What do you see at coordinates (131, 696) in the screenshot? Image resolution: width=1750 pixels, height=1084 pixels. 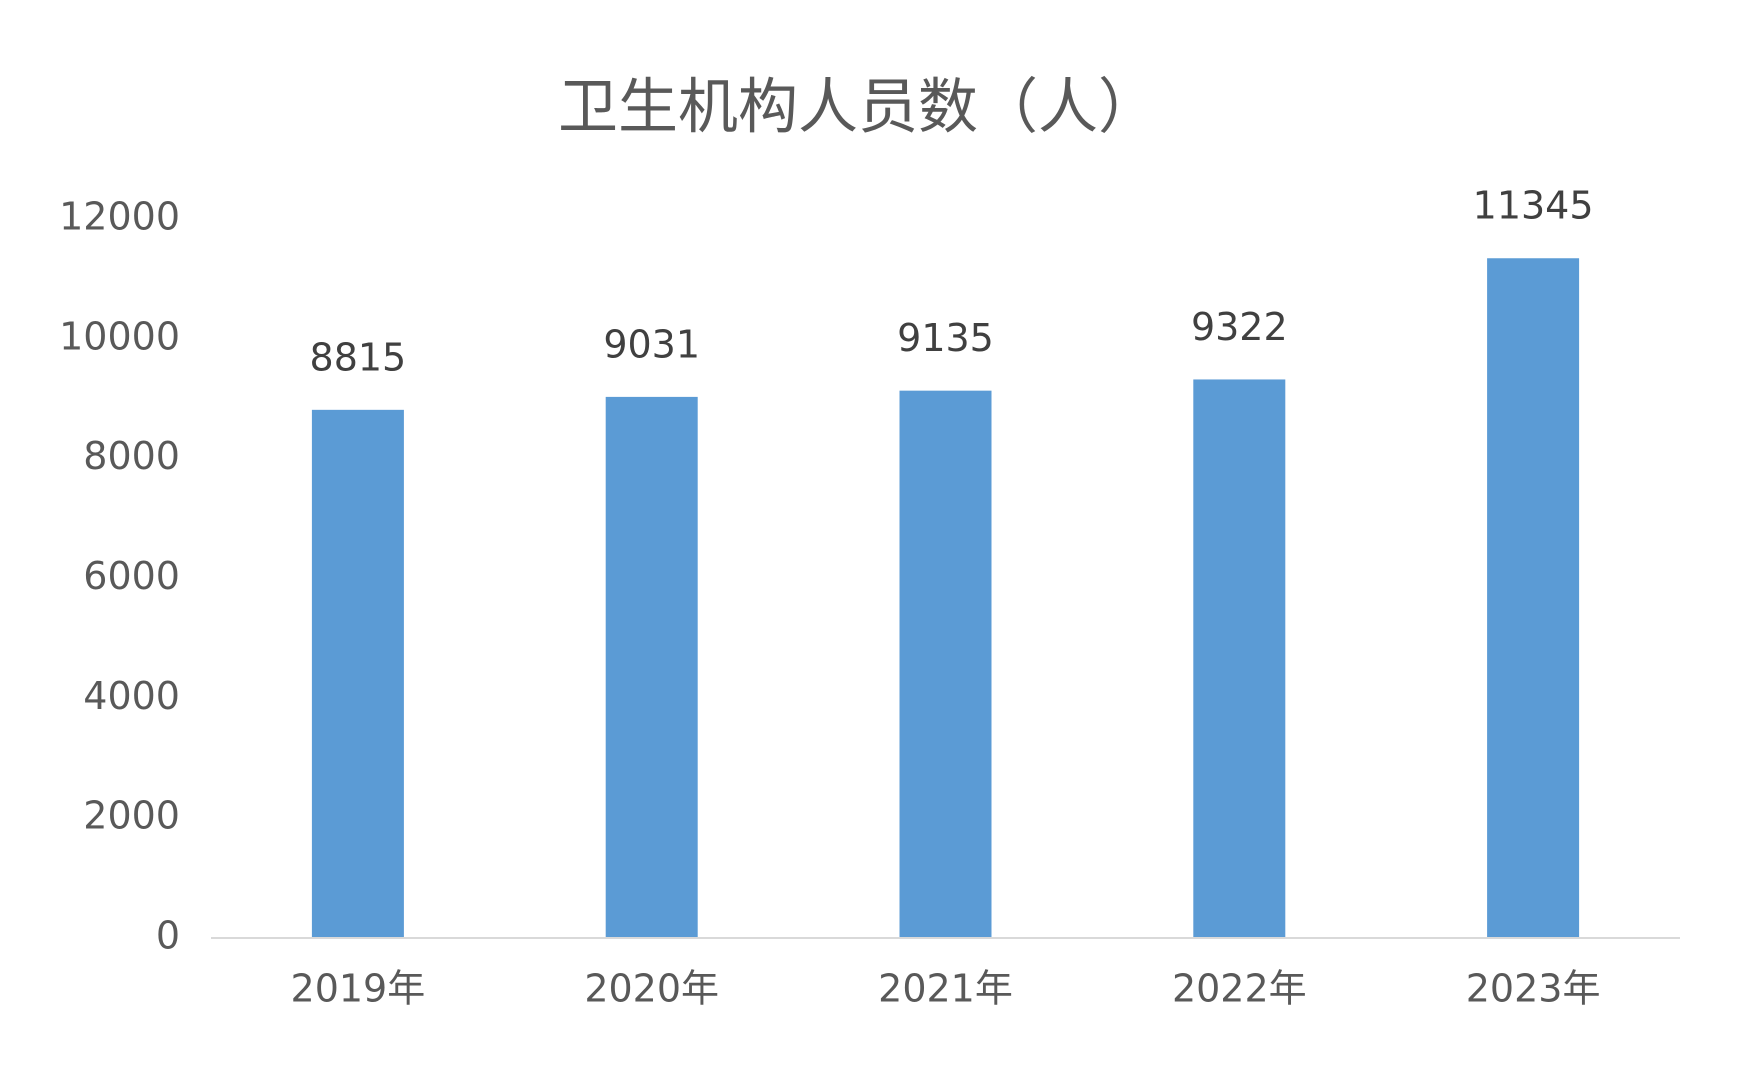 I see `y-tick-label: 4000` at bounding box center [131, 696].